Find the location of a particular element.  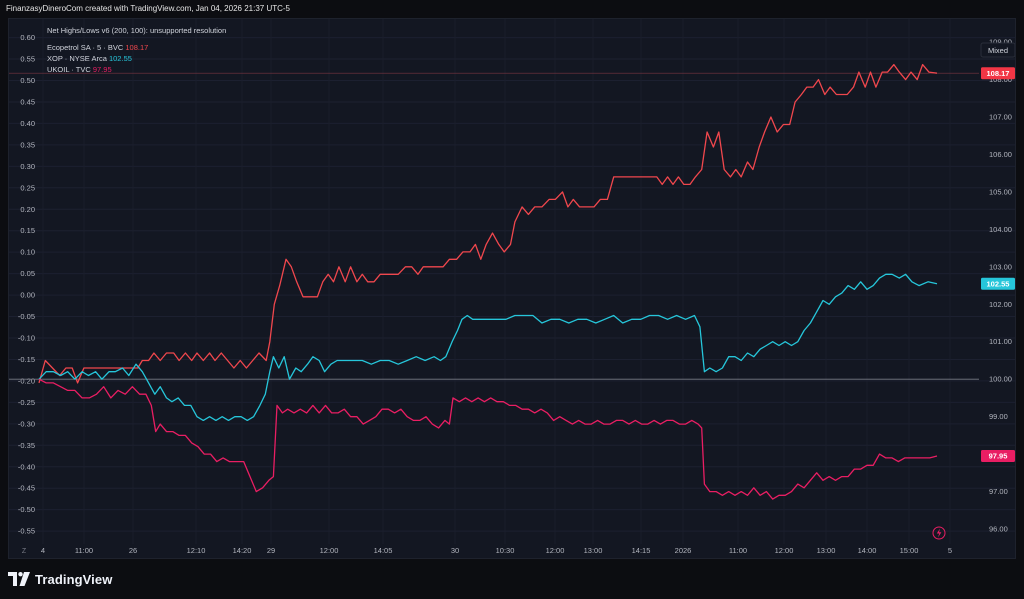

left-tick-label: 0.35 is located at coordinates (27, 144).